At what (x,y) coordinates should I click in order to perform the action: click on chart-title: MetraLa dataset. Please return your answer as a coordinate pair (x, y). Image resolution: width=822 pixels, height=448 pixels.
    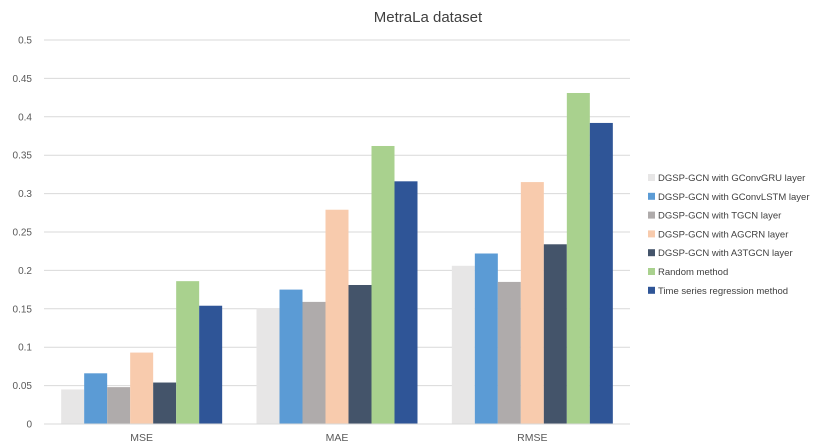
    Looking at the image, I should click on (428, 17).